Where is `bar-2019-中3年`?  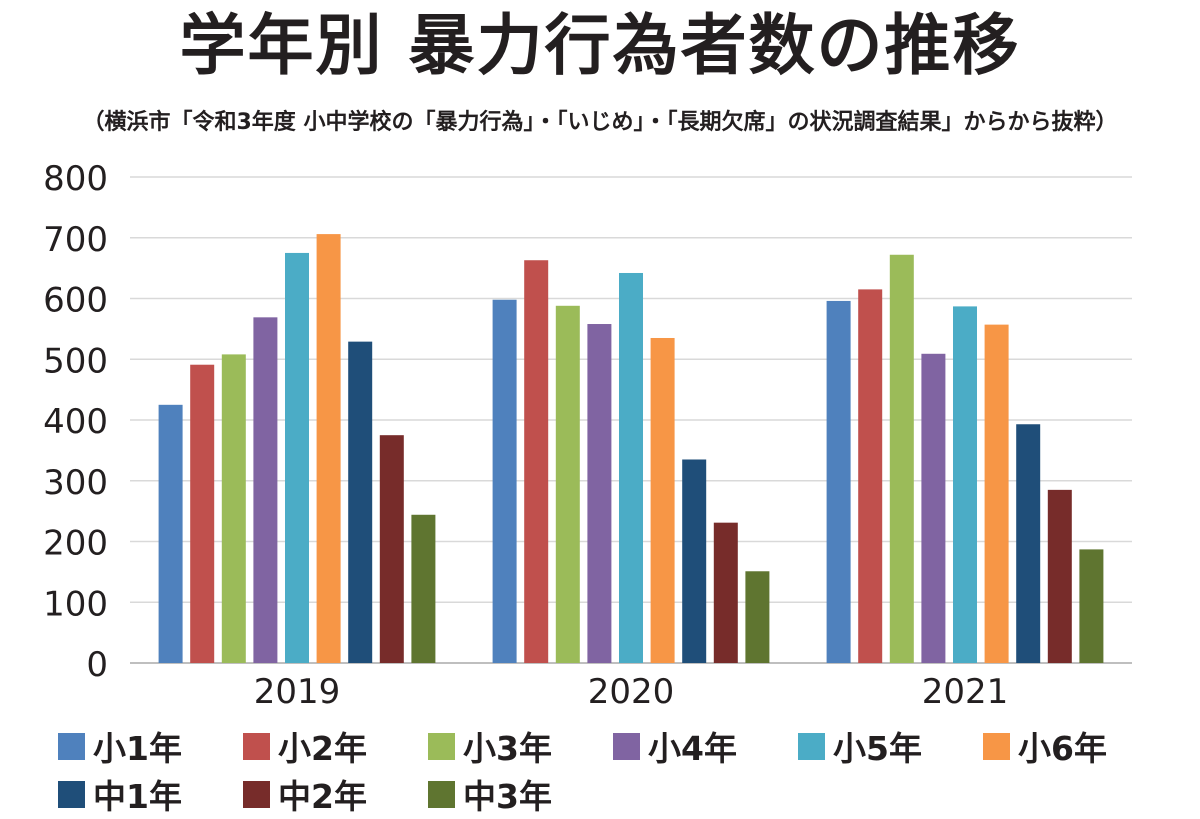 bar-2019-中3年 is located at coordinates (423, 588).